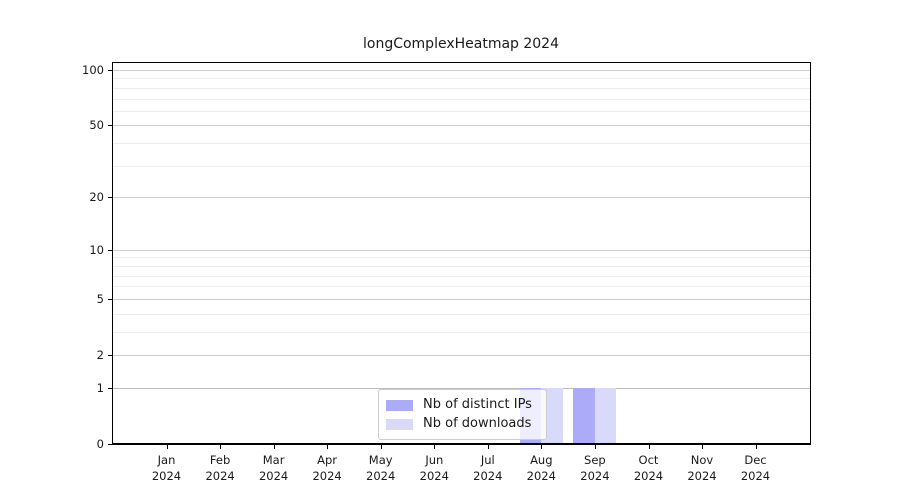  Describe the element at coordinates (595, 468) in the screenshot. I see `x-tick-label-sep: Sep 2024` at that location.